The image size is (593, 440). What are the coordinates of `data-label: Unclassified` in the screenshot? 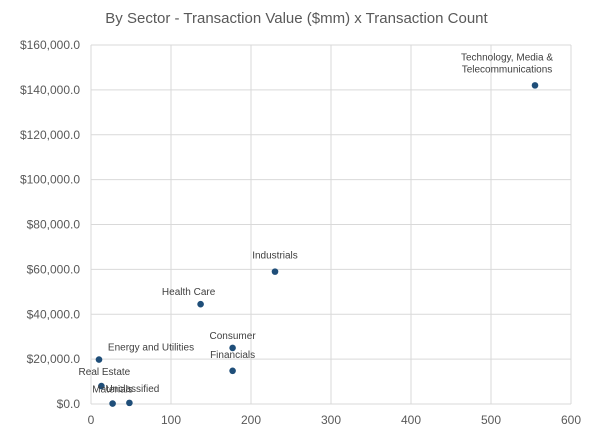 It's located at (132, 389).